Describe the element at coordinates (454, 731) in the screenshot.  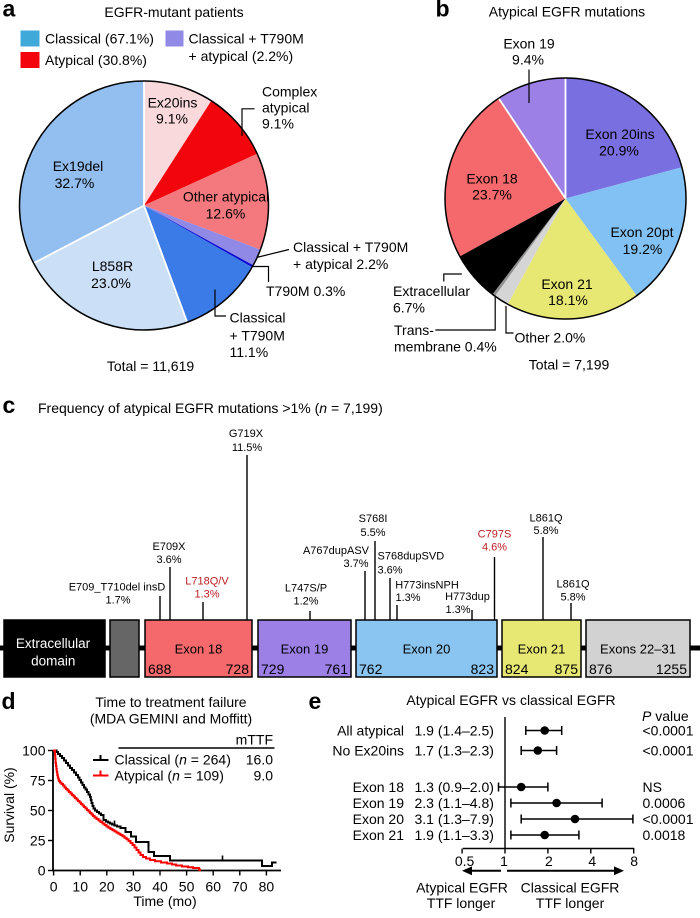
I see `svg-text: 1.9 (1.4–2.5)` at that location.